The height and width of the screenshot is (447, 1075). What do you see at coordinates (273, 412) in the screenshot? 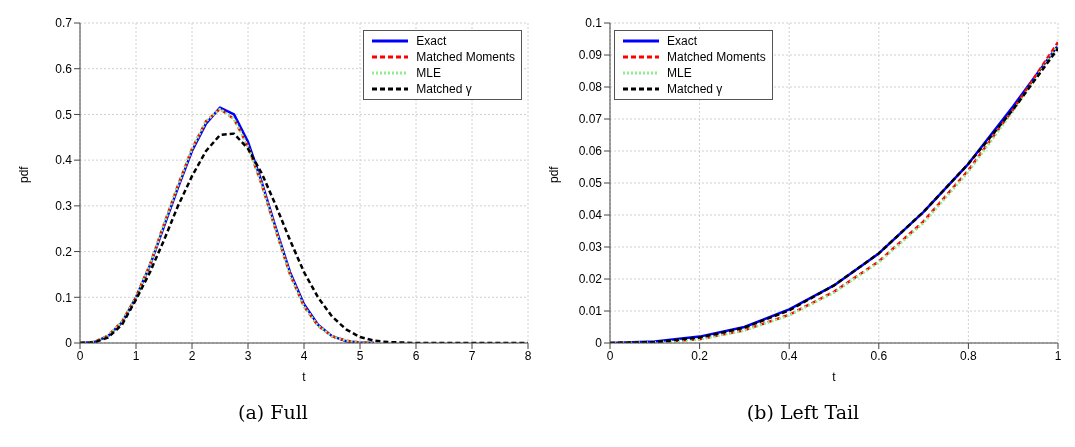
I see `text: (a) Full` at bounding box center [273, 412].